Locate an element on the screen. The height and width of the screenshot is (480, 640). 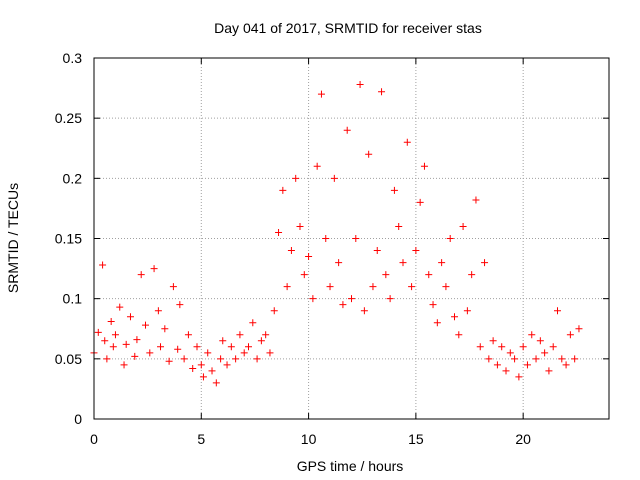
y-tick-label: 0.1 is located at coordinates (73, 299).